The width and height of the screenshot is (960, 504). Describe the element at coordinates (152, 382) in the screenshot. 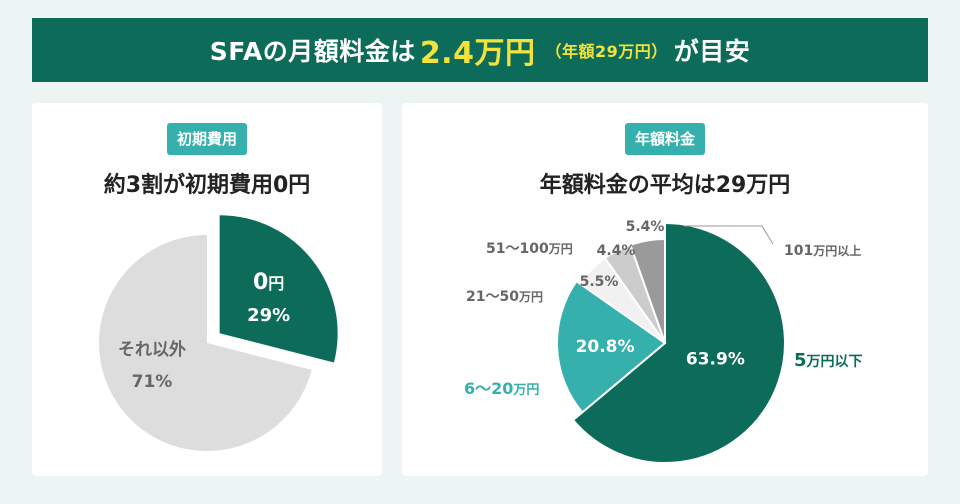

I see `slice-value-other: 71%` at that location.